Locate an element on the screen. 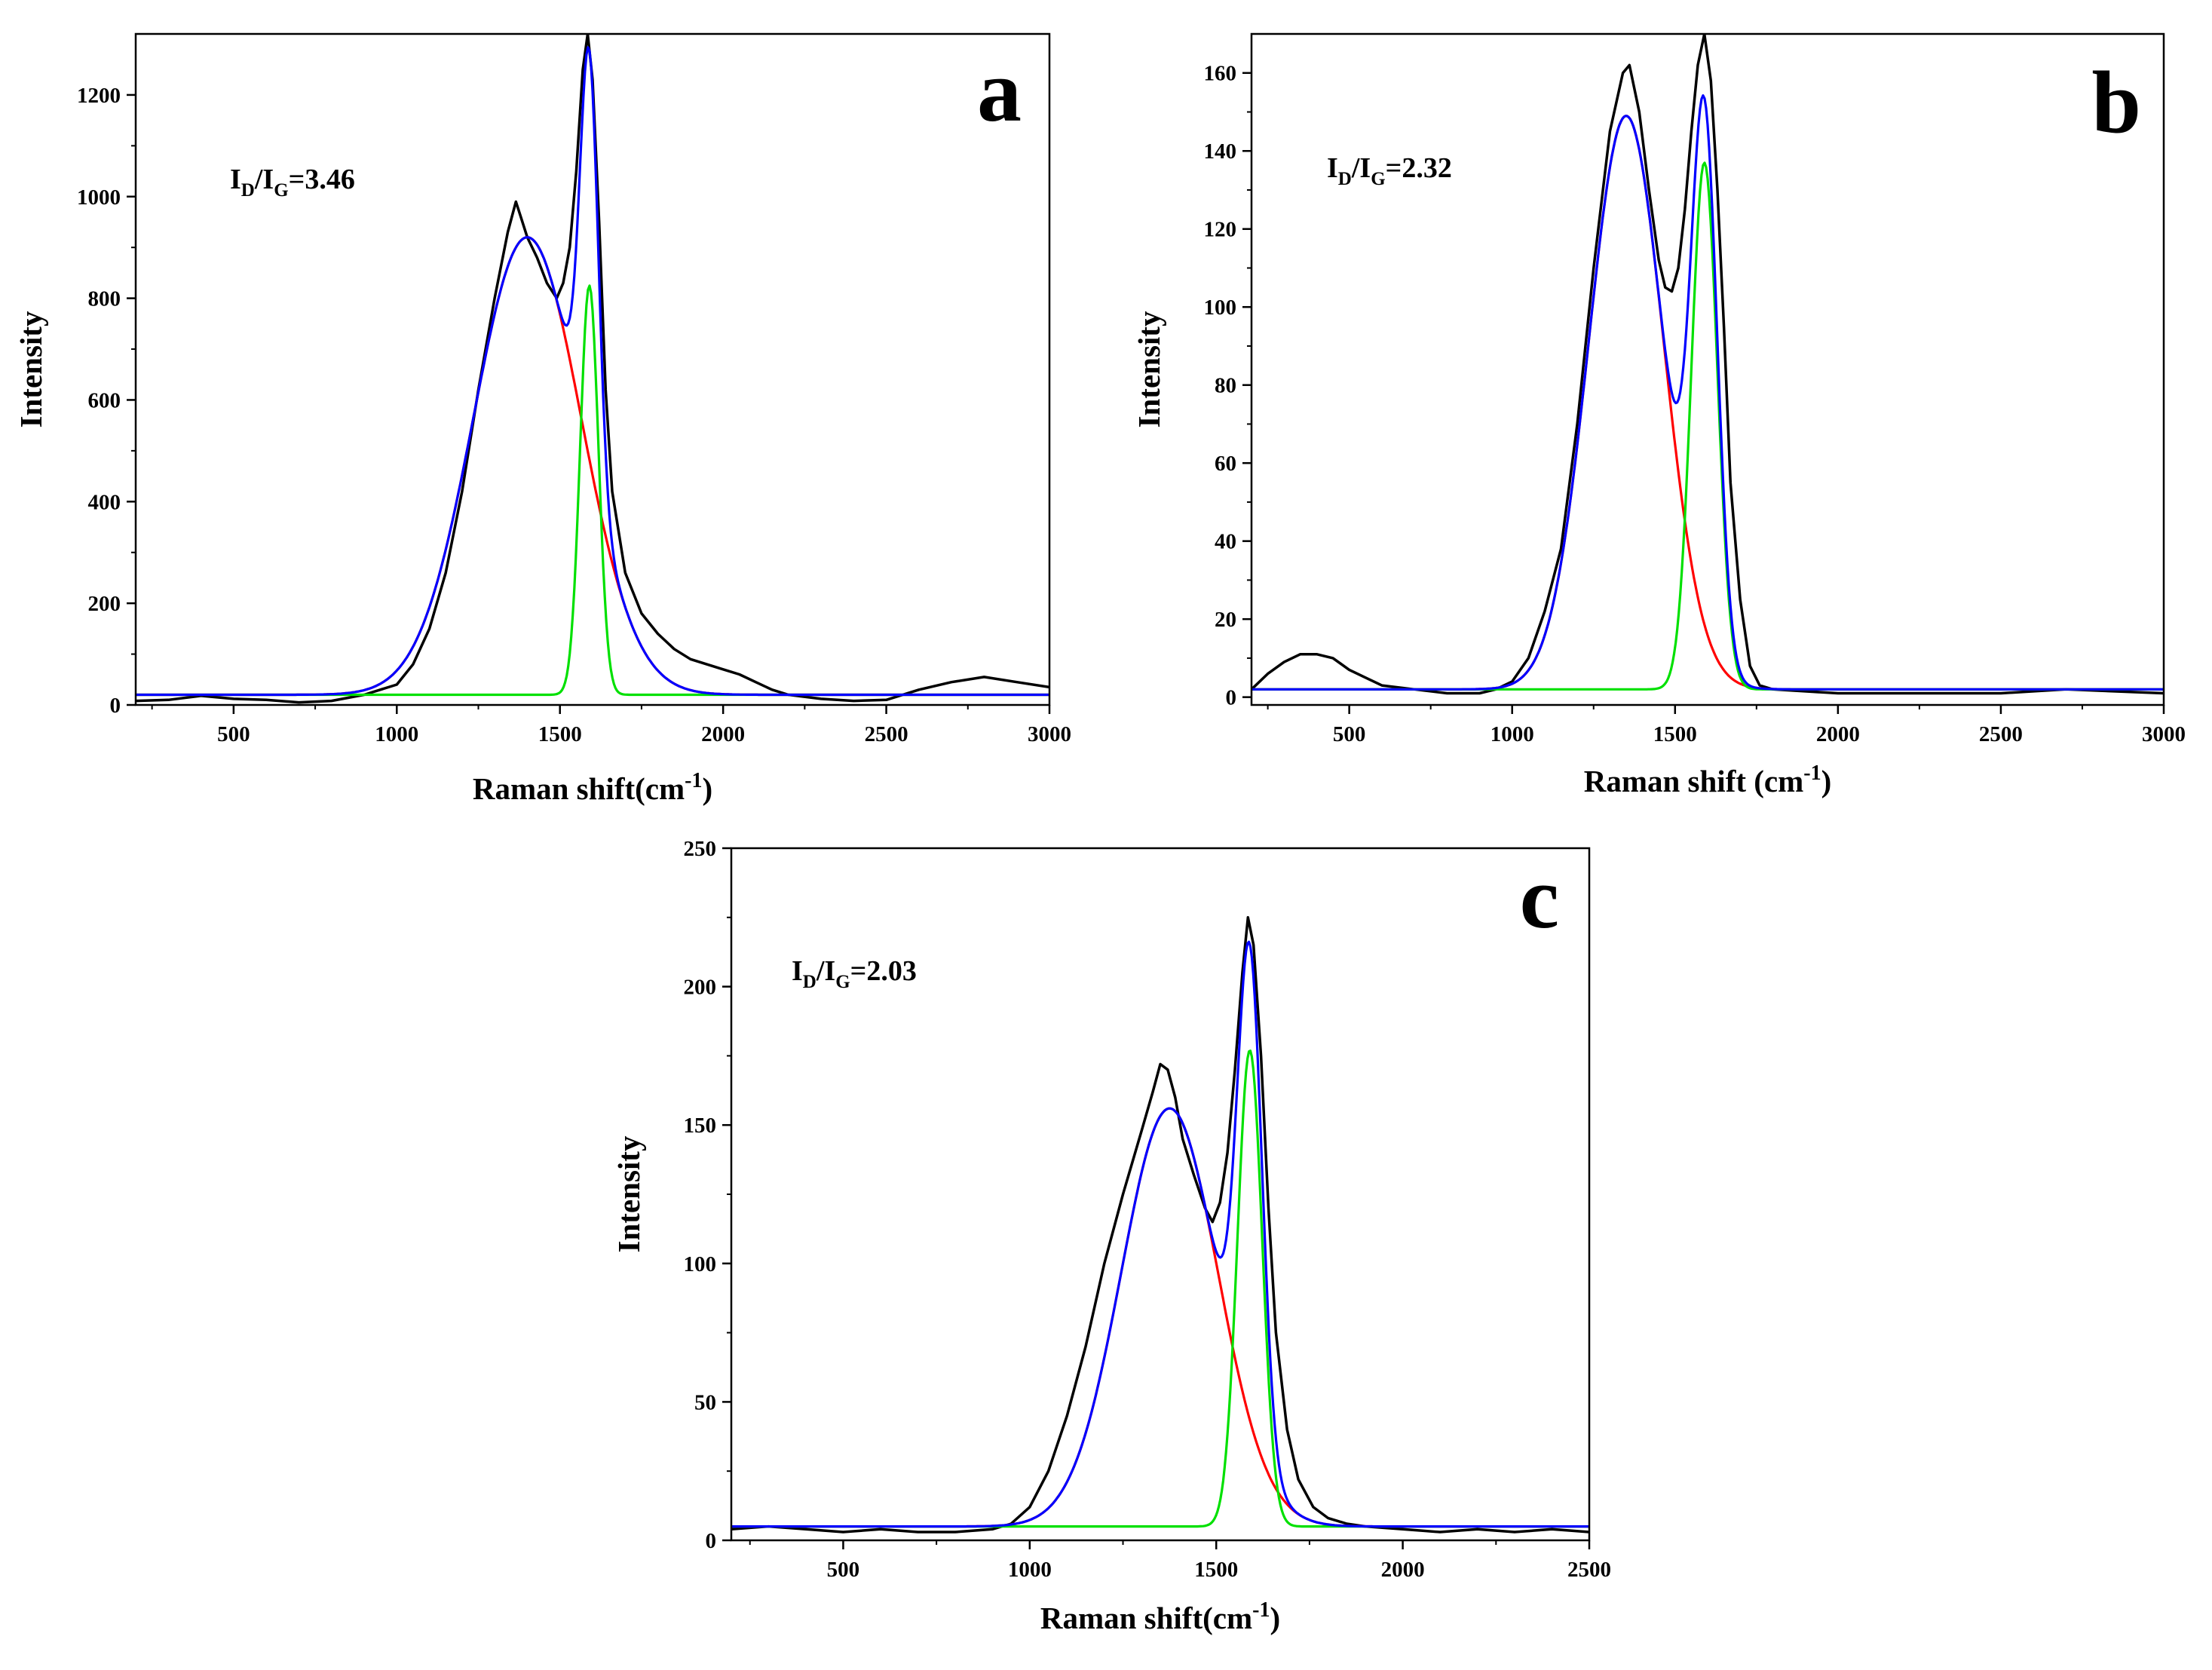 The width and height of the screenshot is (2212, 1670). y-tick-label: 160 is located at coordinates (1220, 74).